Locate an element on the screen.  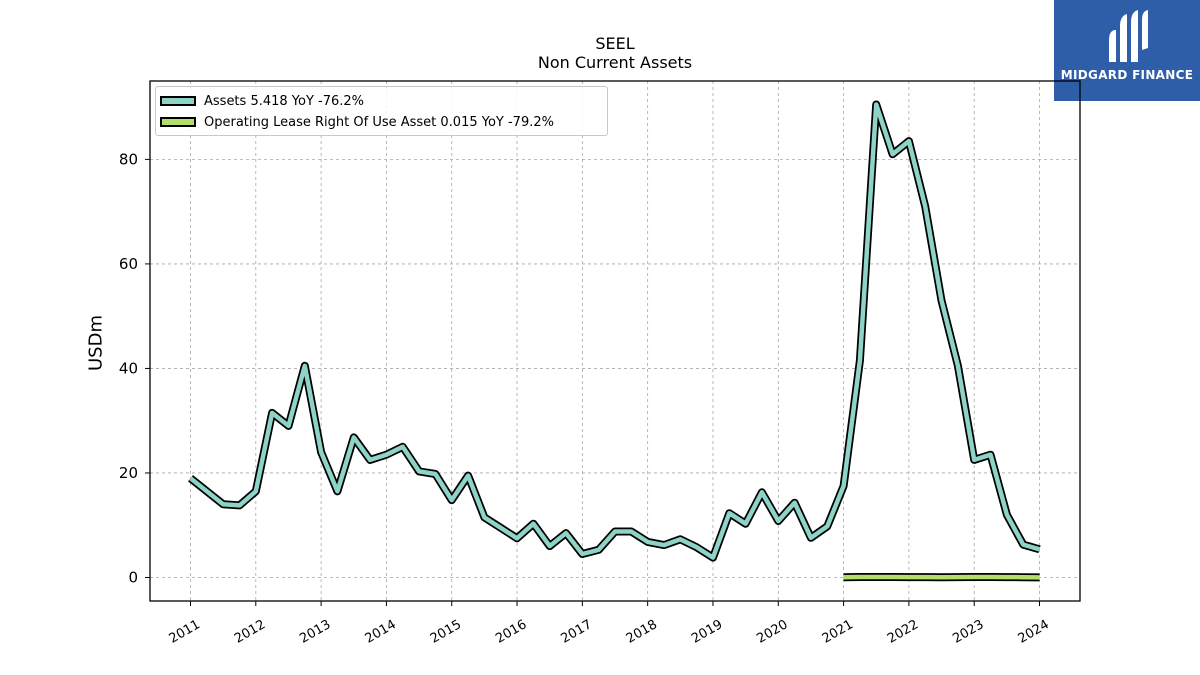
x-tick-label: 2013 is located at coordinates (315, 632).